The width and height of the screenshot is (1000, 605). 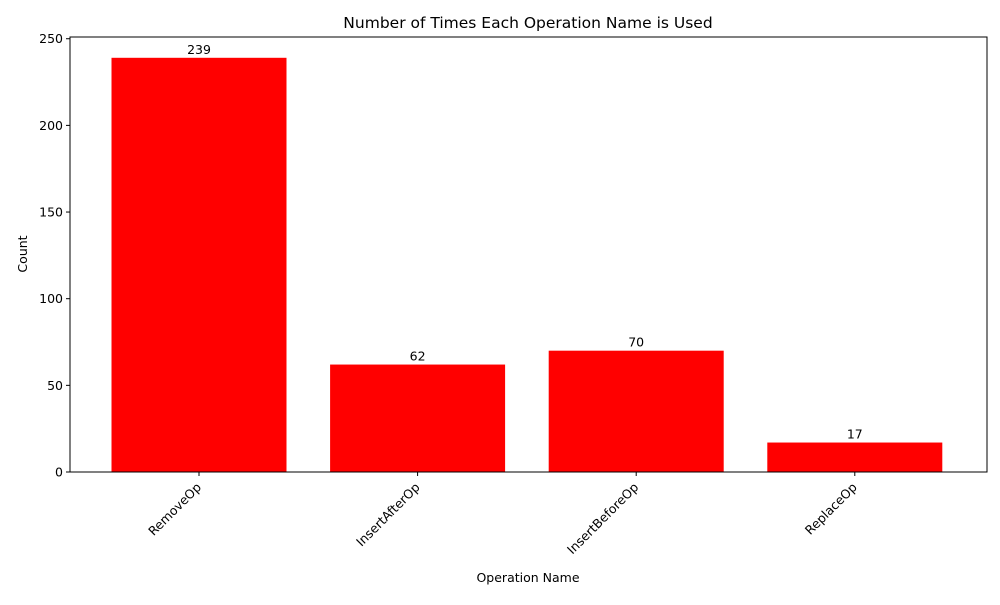 What do you see at coordinates (855, 434) in the screenshot?
I see `data-label-replaceop: 17` at bounding box center [855, 434].